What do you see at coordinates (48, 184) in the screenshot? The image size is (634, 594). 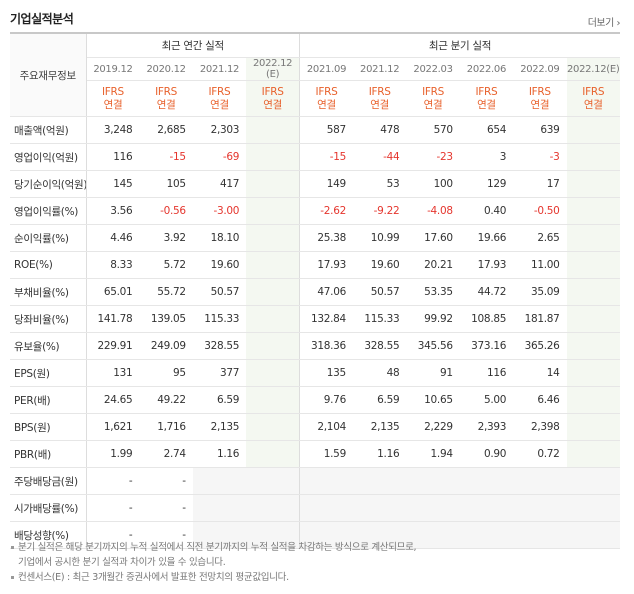 I see `row-label: 당기순이익(억원)` at bounding box center [48, 184].